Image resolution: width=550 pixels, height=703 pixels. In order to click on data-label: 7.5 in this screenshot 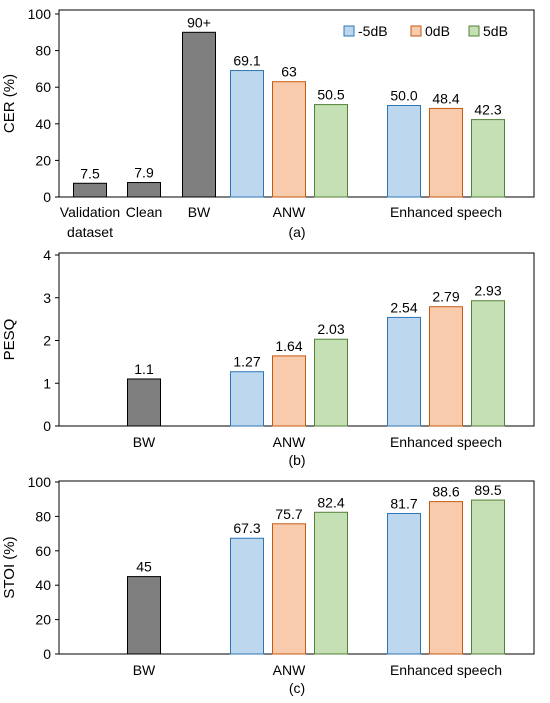, I will do `click(90, 173)`.